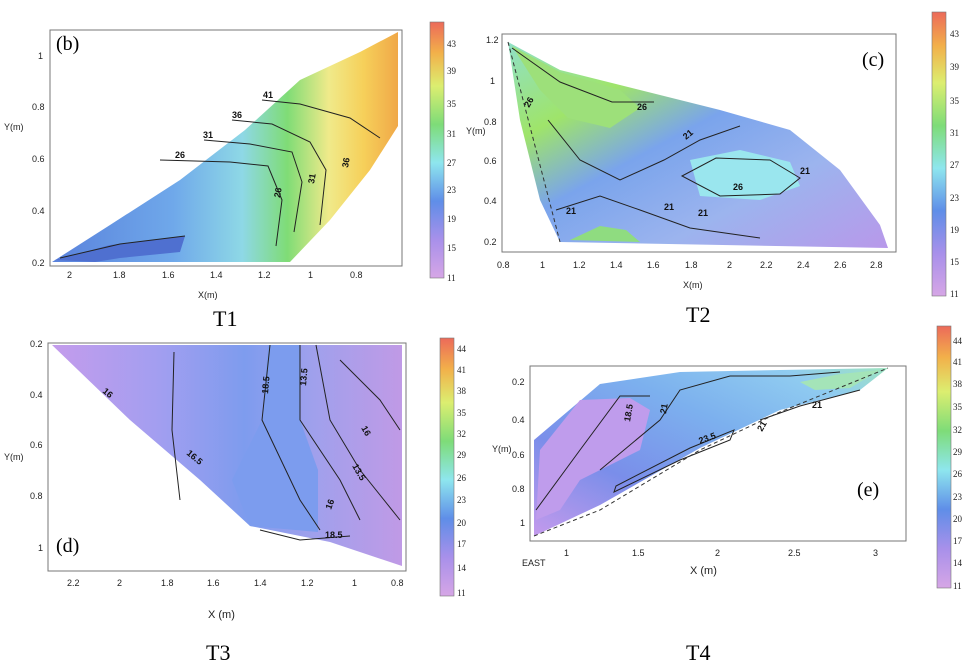  What do you see at coordinates (693, 285) in the screenshot?
I see `t2-xlabel: X(m)` at bounding box center [693, 285].